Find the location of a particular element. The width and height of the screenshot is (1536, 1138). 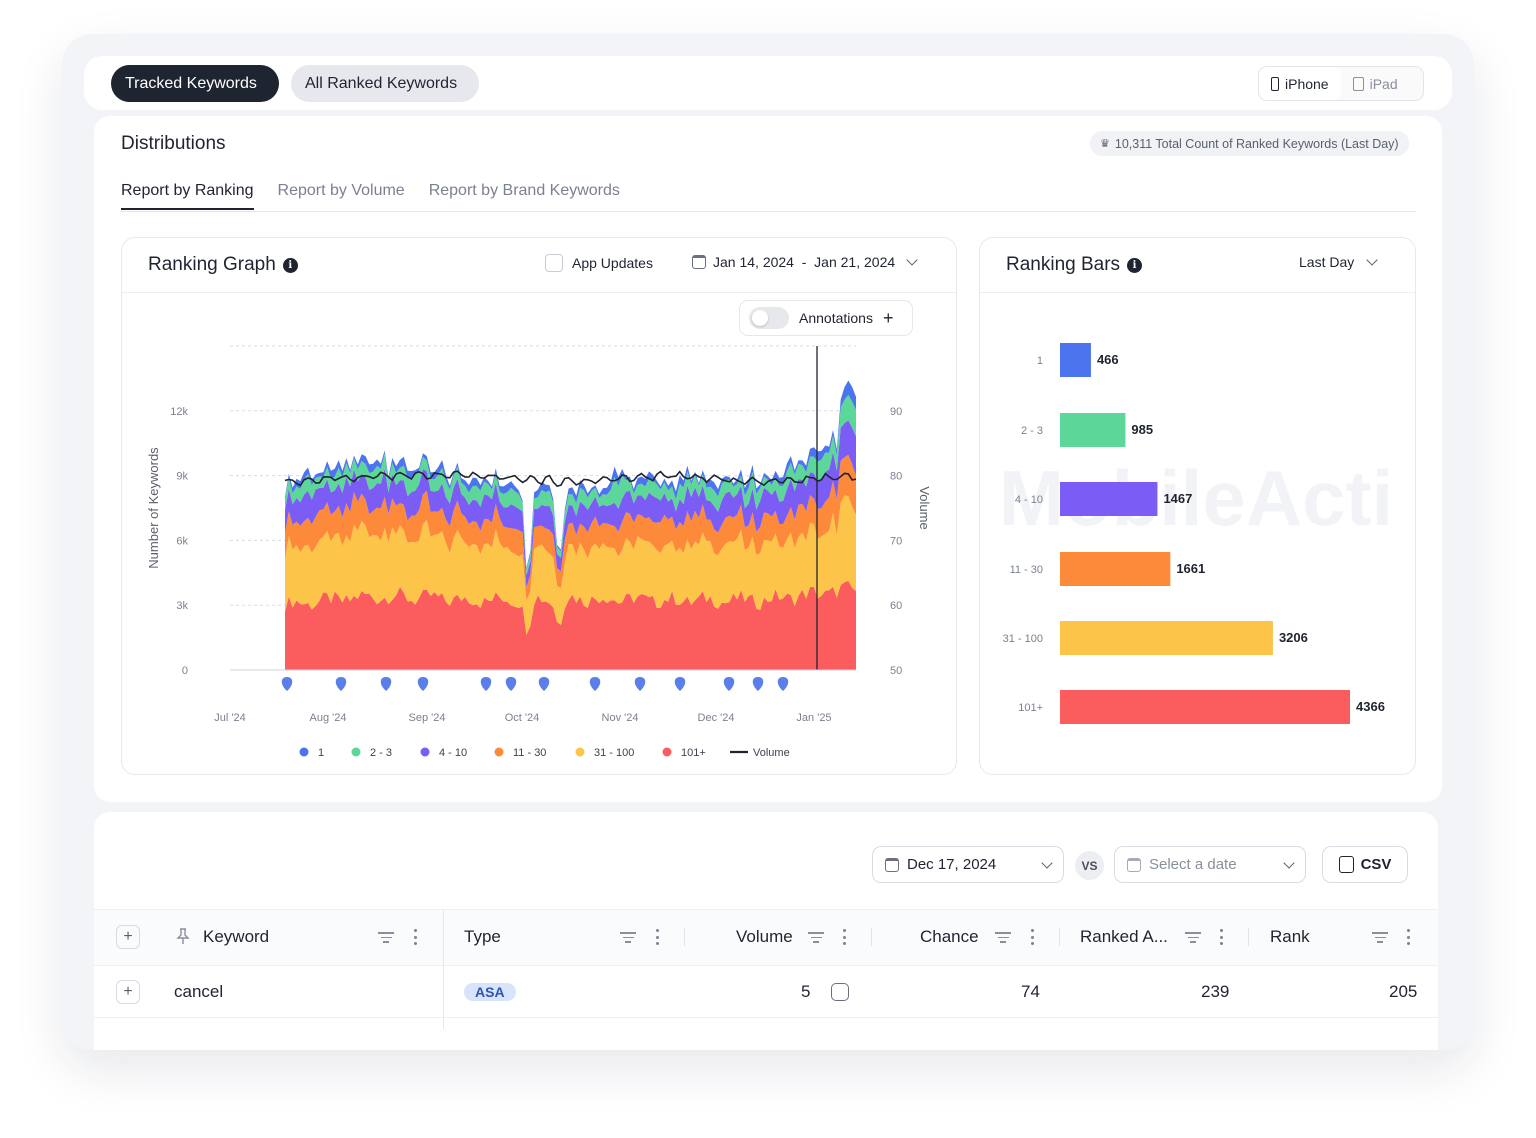

table-header is located at coordinates (766, 937).